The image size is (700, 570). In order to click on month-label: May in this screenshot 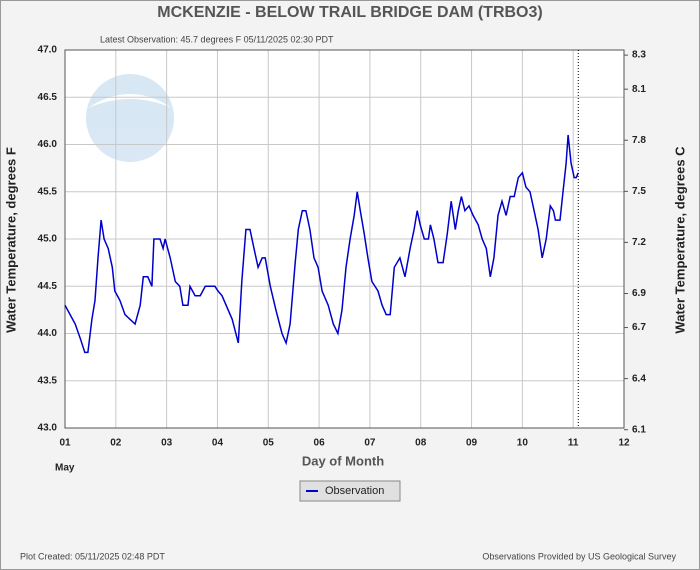, I will do `click(65, 468)`.